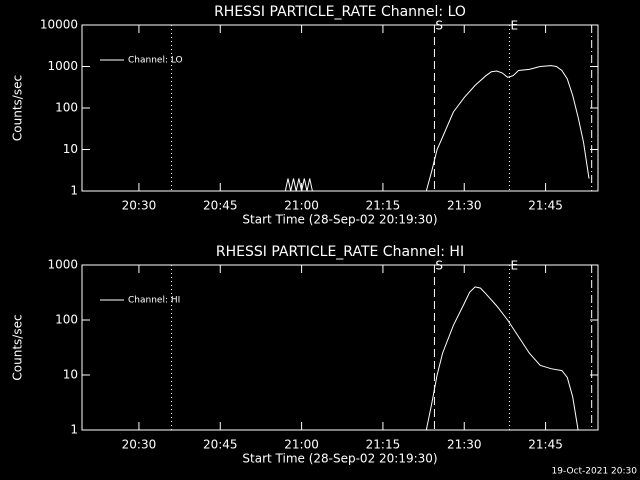 The image size is (640, 480). What do you see at coordinates (340, 252) in the screenshot?
I see `chart-title: RHESSI PARTICLE_RATE Channel: HI` at bounding box center [340, 252].